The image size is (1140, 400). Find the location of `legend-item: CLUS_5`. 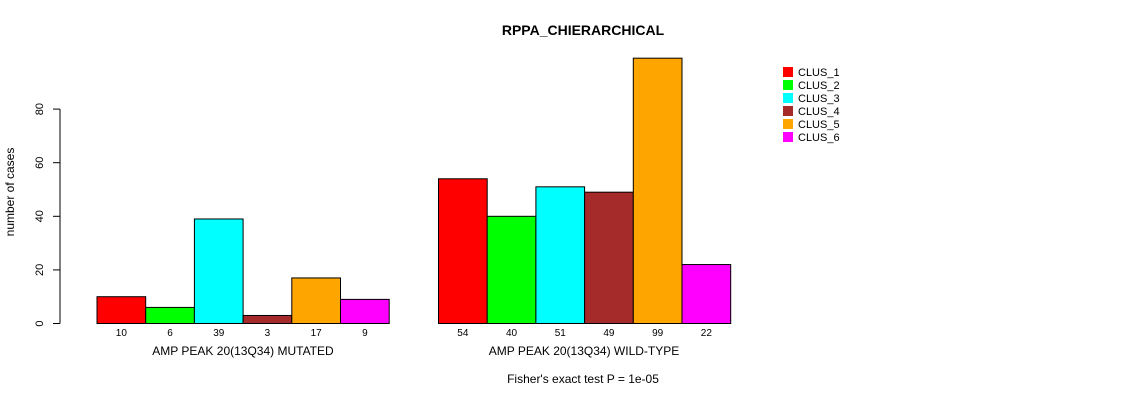

legend-item: CLUS_5 is located at coordinates (811, 125).